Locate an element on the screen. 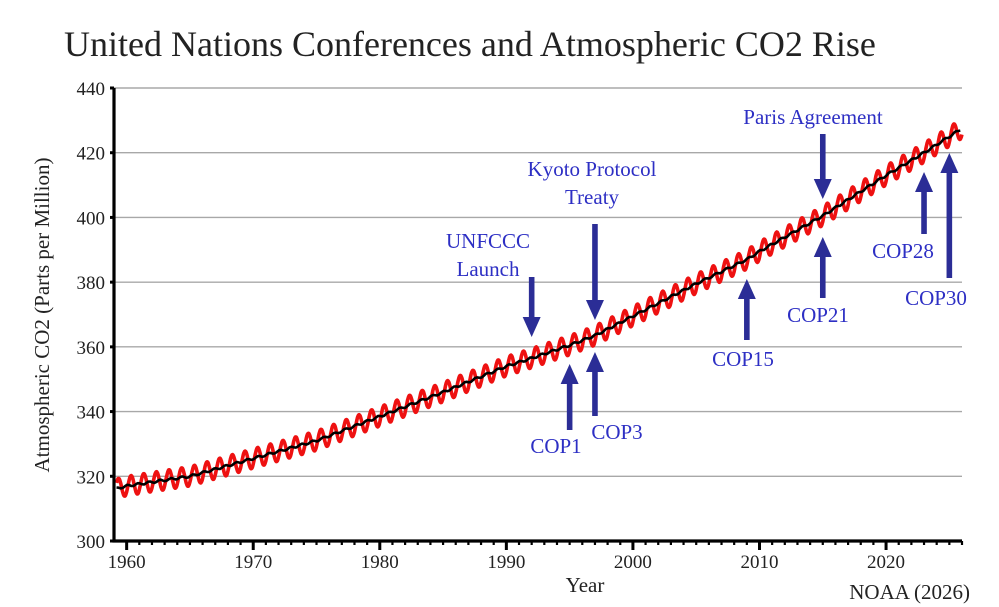  y-tick-label-320: 320 is located at coordinates (91, 477).